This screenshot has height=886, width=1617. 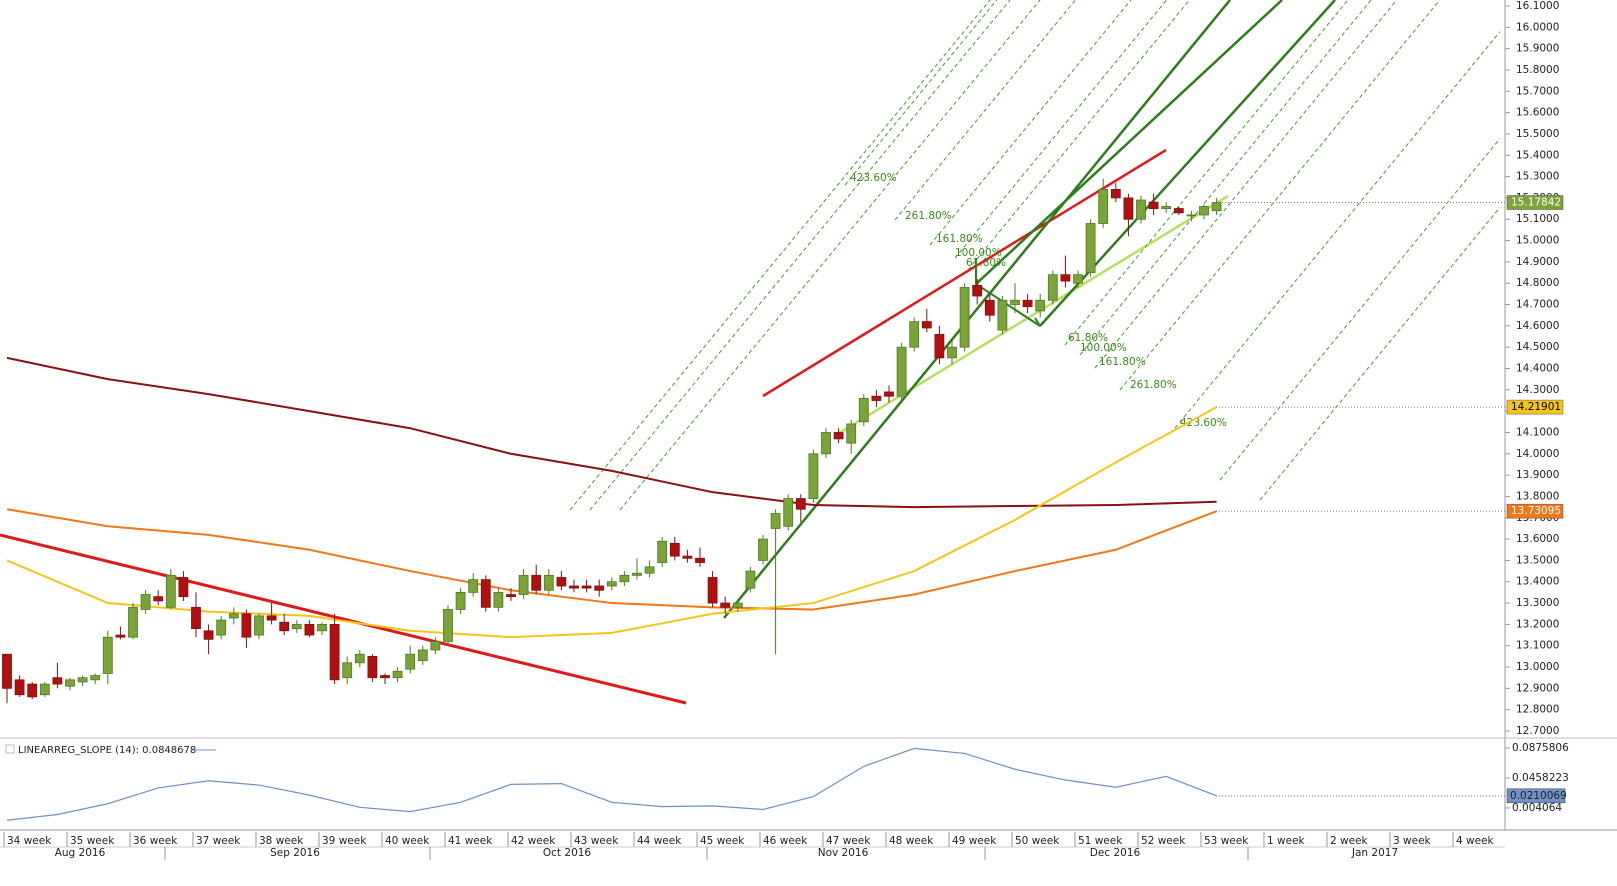 What do you see at coordinates (1537, 390) in the screenshot?
I see `y-tick-label: 14.3000` at bounding box center [1537, 390].